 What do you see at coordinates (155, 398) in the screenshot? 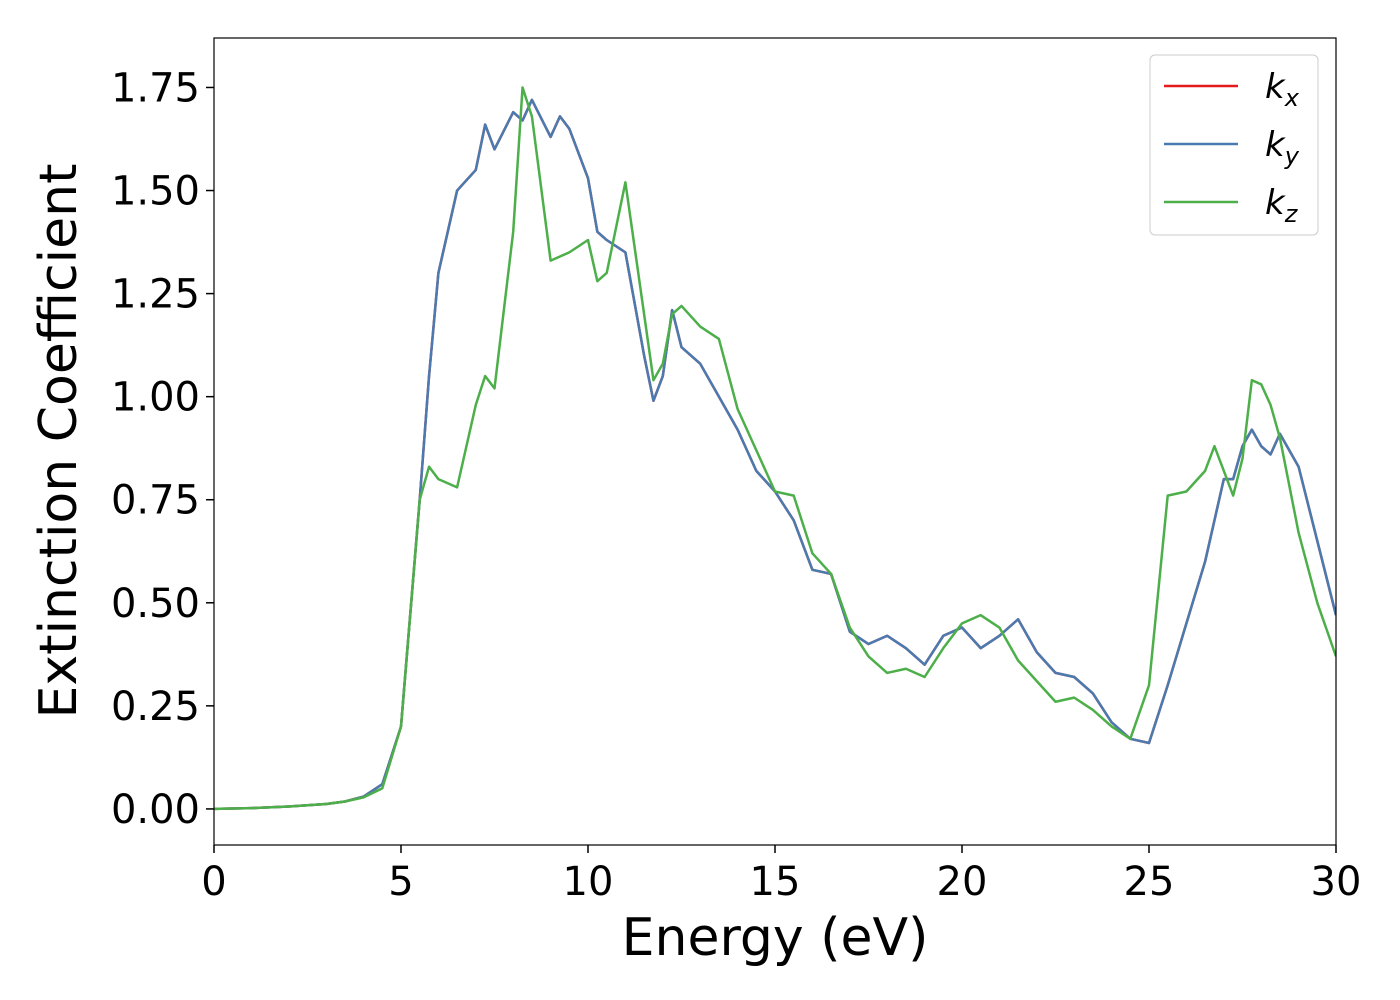
I see `y-tick-label: 1.00` at bounding box center [155, 398].